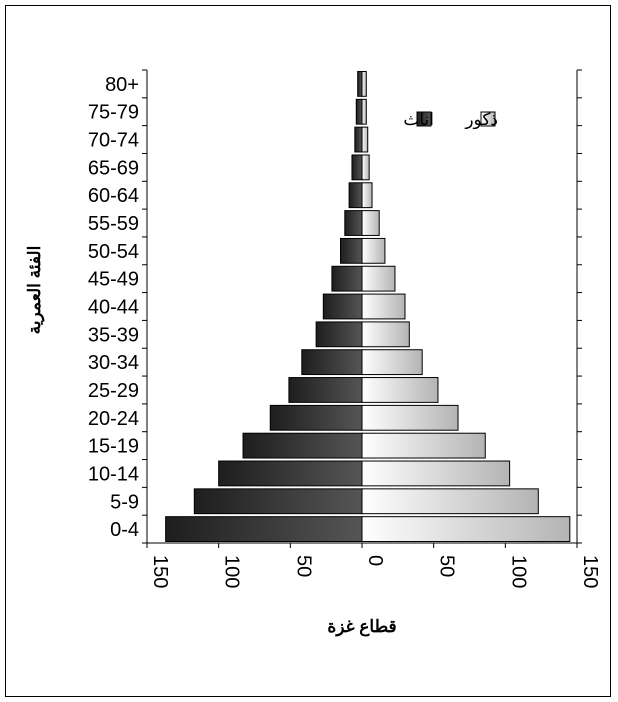  Describe the element at coordinates (113, 113) in the screenshot. I see `y-tick-label: 75-79` at that location.